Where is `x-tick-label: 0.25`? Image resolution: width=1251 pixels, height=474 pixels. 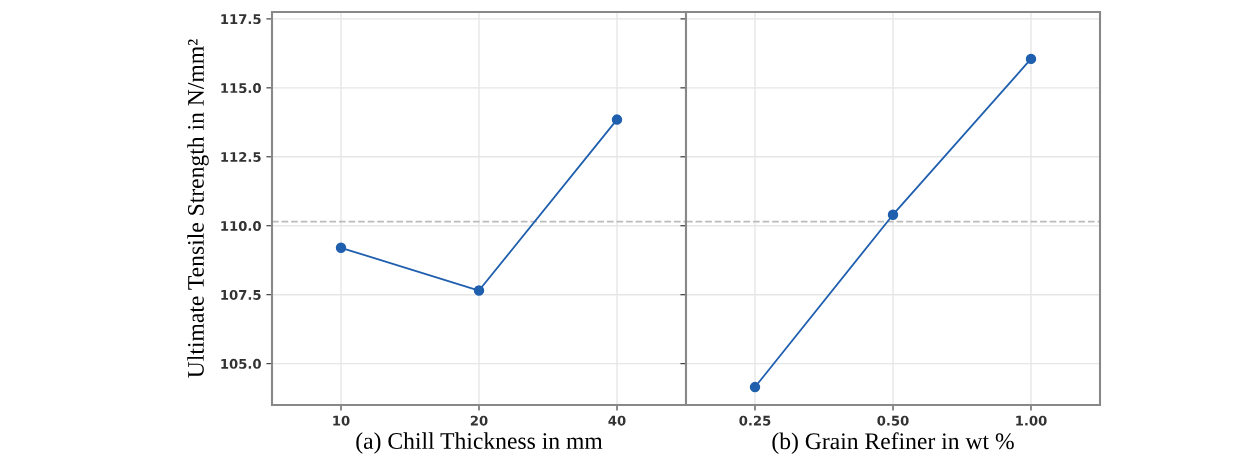 x-tick-label: 0.25 is located at coordinates (755, 420).